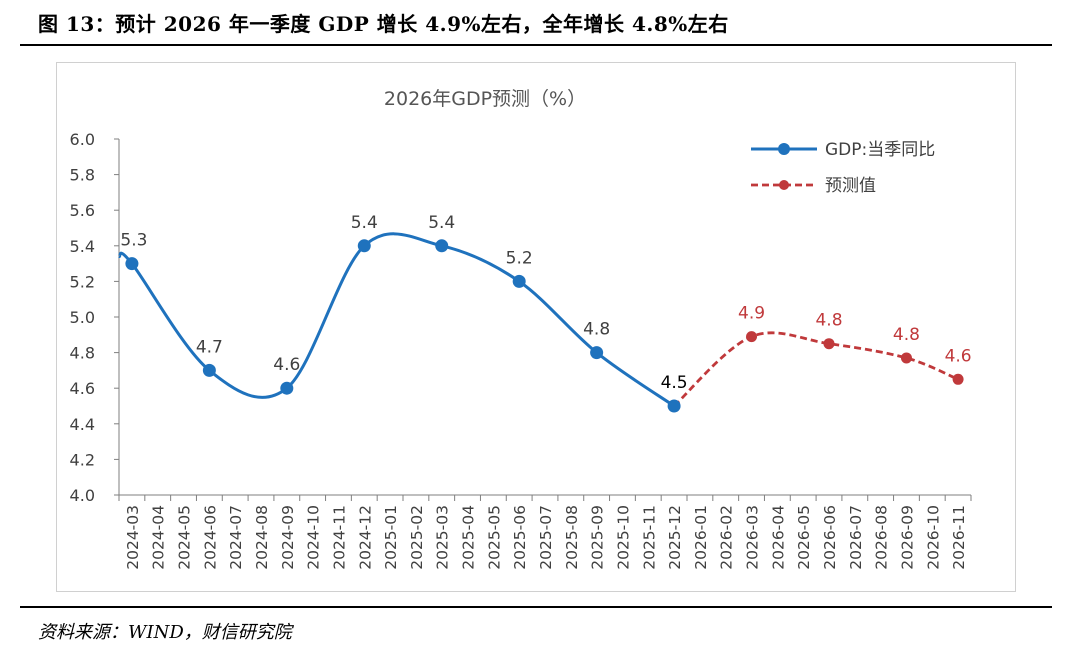 The height and width of the screenshot is (652, 1080). Describe the element at coordinates (339, 537) in the screenshot. I see `x-tick-label: 2024-11` at that location.